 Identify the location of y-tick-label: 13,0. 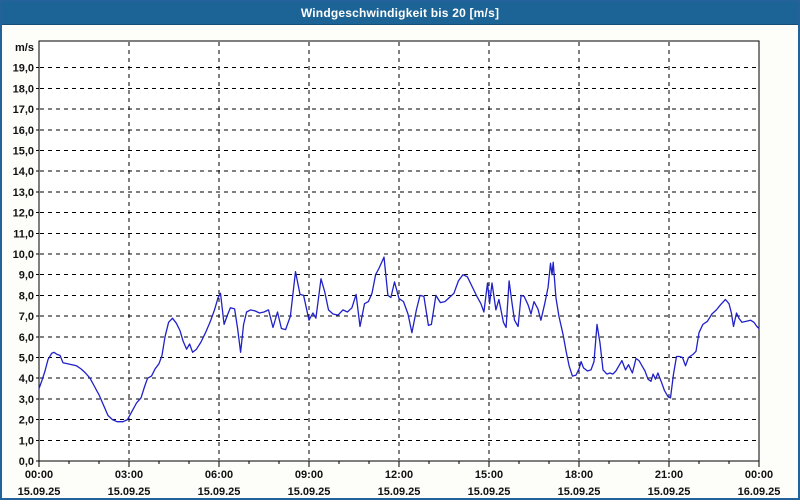
(23, 193).